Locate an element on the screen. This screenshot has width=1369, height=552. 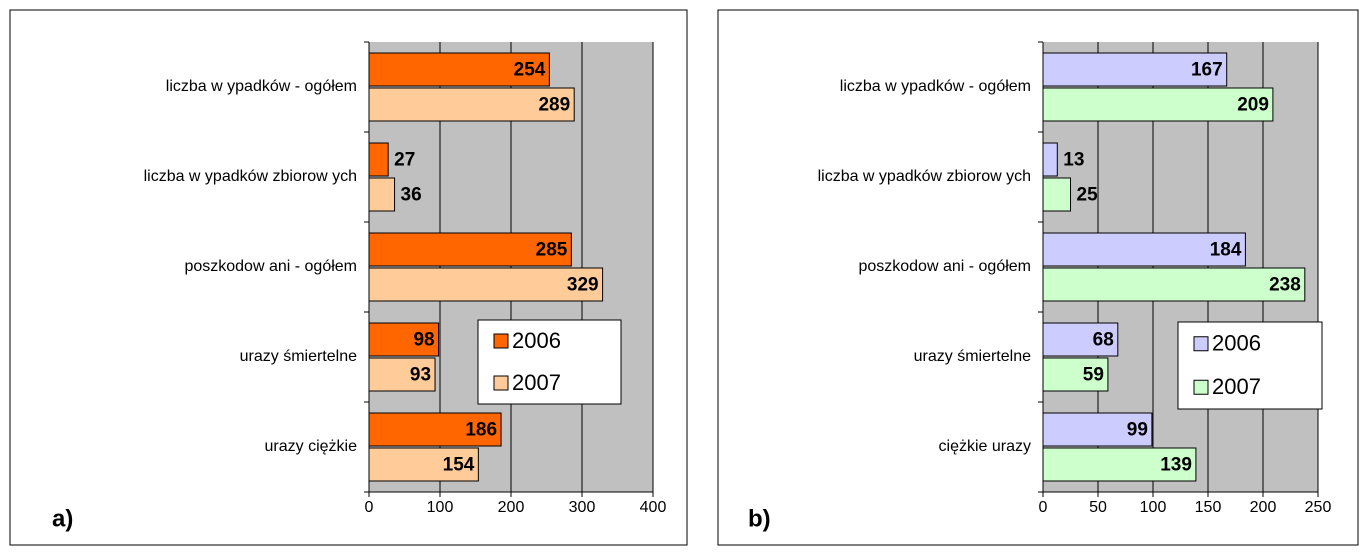
data-label: 13 is located at coordinates (1073, 160).